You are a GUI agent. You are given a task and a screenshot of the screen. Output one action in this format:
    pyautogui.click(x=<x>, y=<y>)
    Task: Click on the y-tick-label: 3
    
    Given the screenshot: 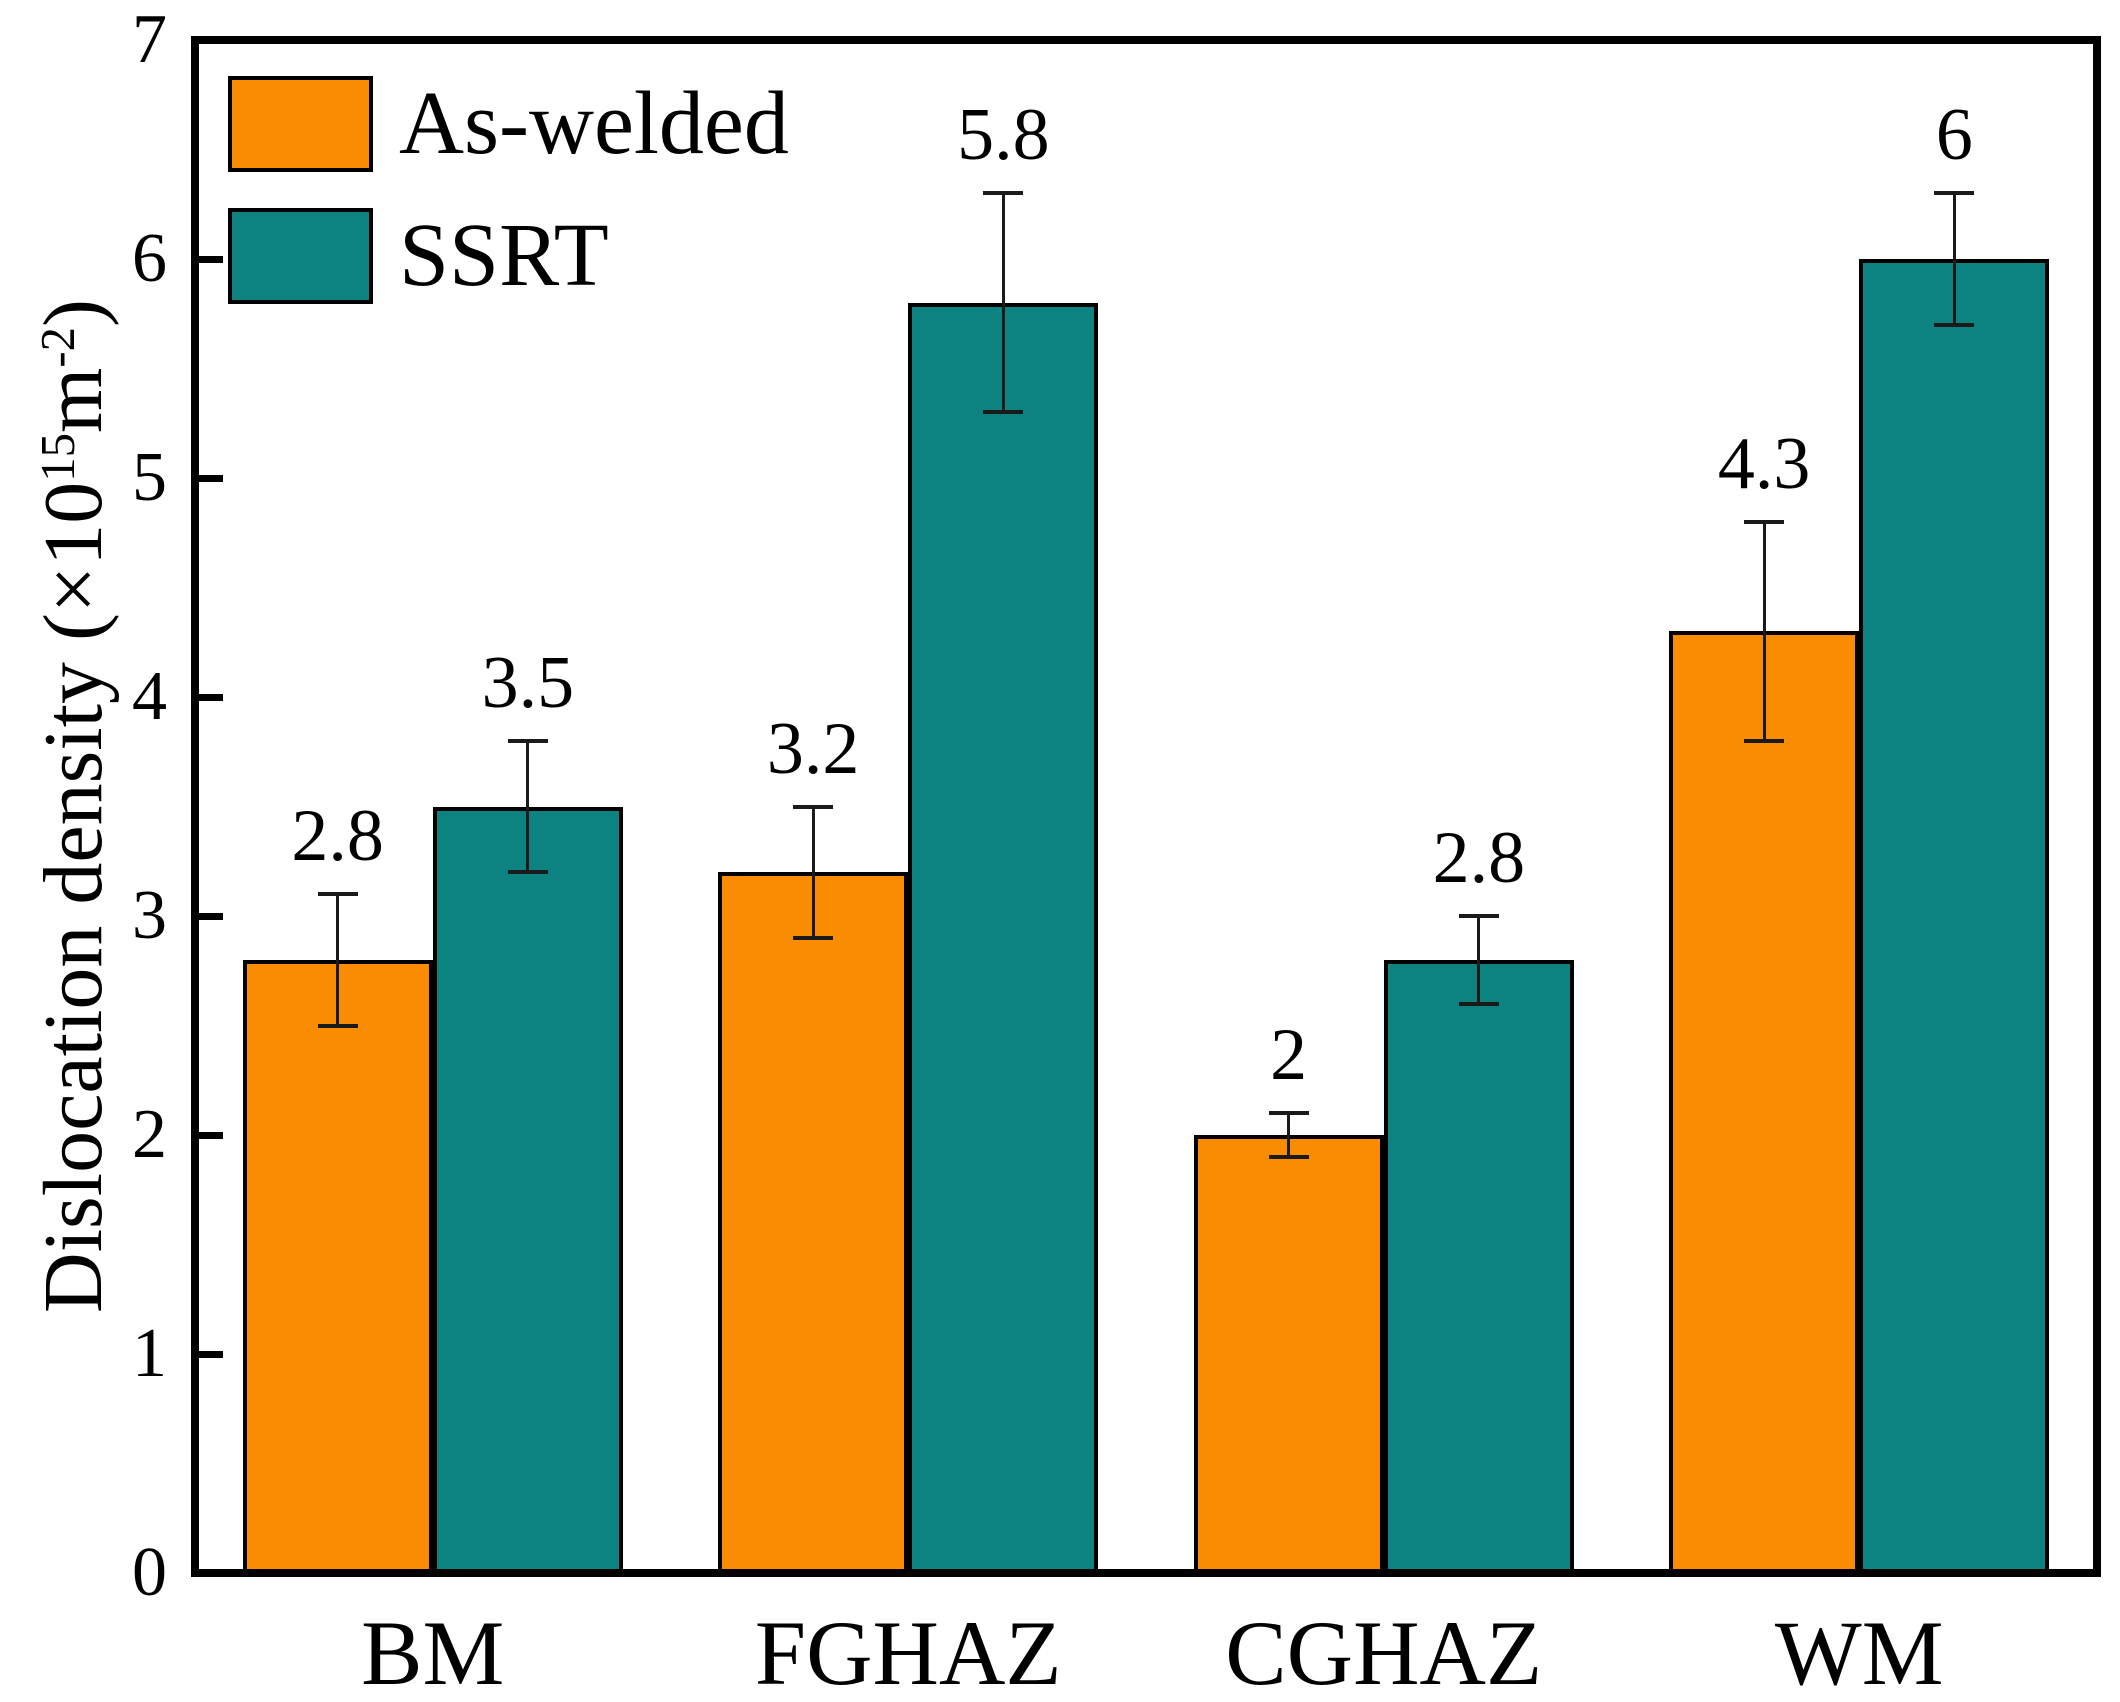 What is the action you would take?
    pyautogui.click(x=149, y=915)
    